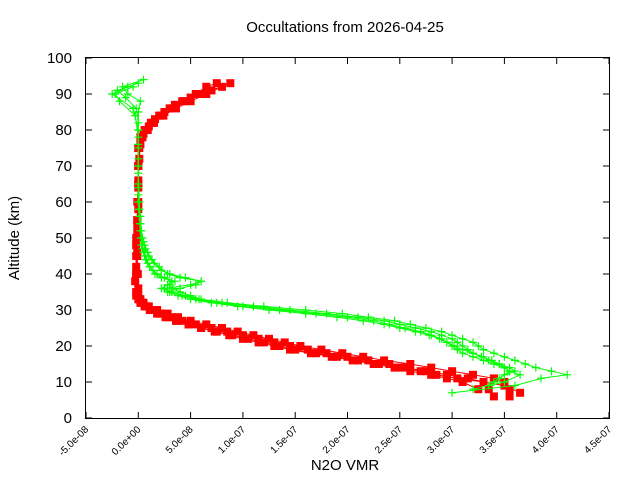  Describe the element at coordinates (14, 238) in the screenshot. I see `y-axis-label: Altitude (km)` at that location.